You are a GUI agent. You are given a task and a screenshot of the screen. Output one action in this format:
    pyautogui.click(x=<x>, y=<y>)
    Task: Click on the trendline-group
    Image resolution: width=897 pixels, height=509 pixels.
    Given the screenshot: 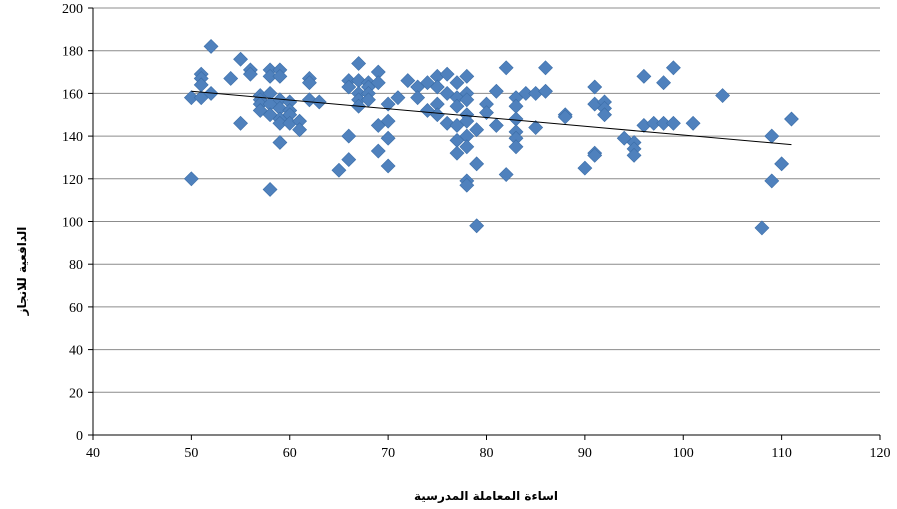 What is the action you would take?
    pyautogui.click(x=491, y=118)
    